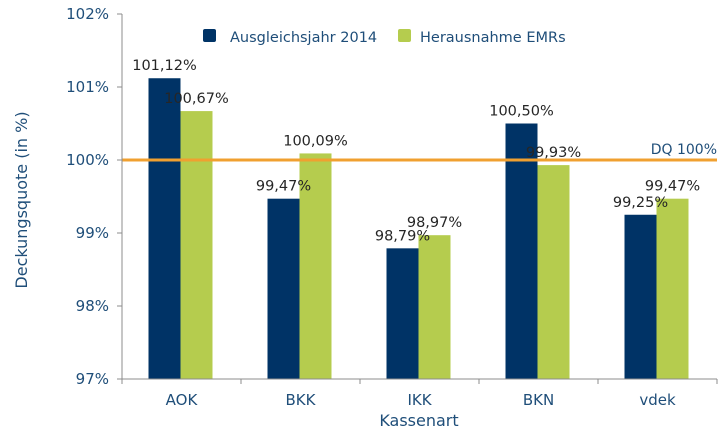  I want to click on data-label-ikk-series-1: 98,79%, so click(402, 236).